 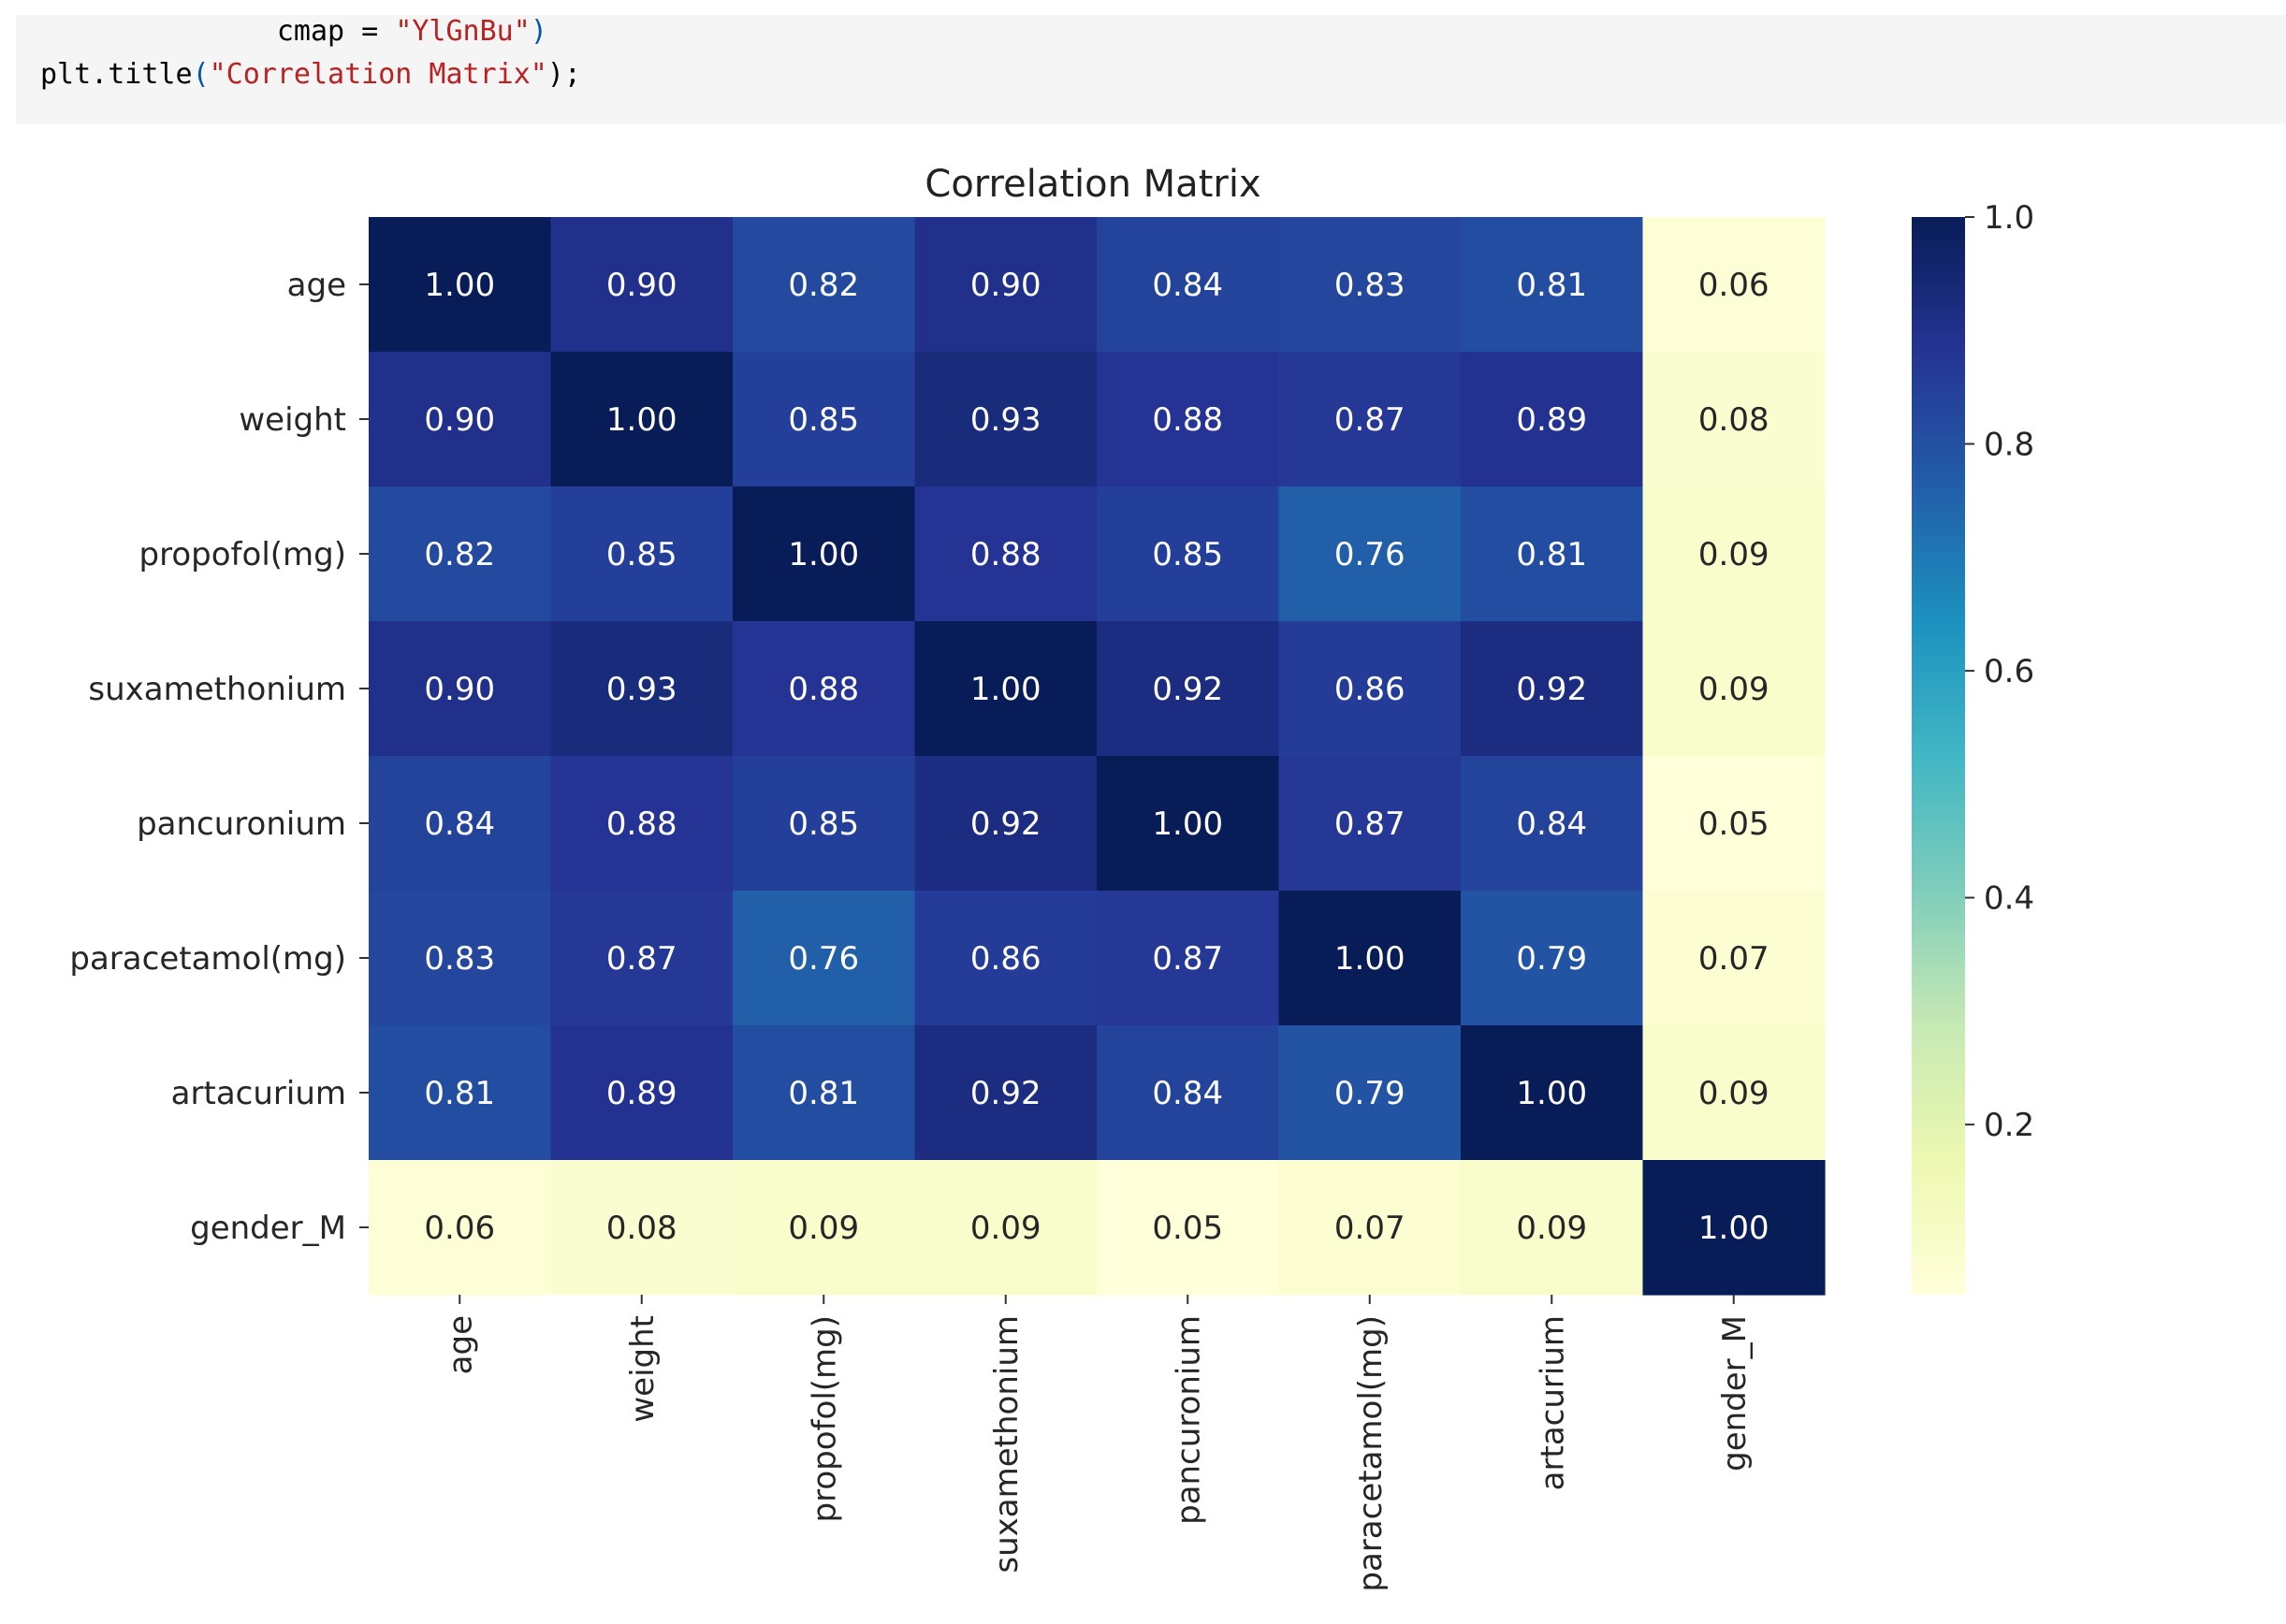 I want to click on cell-annotation: 0.07, so click(x=1369, y=1228).